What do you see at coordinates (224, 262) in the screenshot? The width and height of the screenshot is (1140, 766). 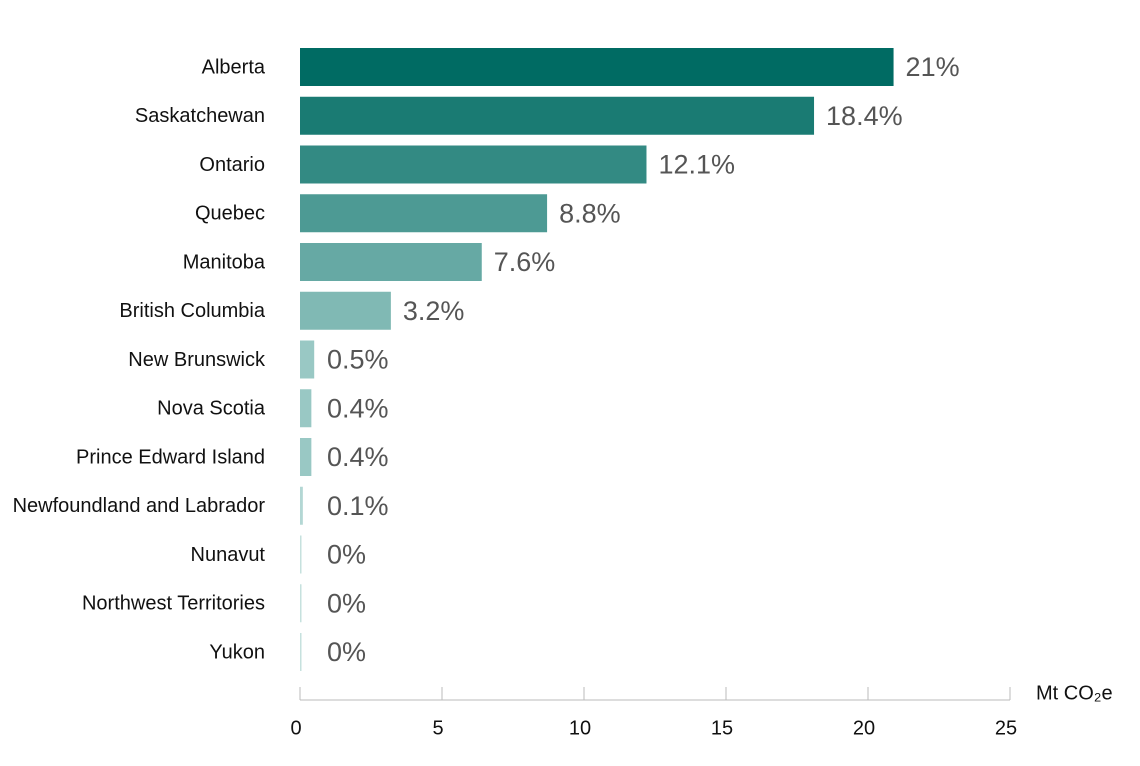 I see `category-label: Manitoba` at bounding box center [224, 262].